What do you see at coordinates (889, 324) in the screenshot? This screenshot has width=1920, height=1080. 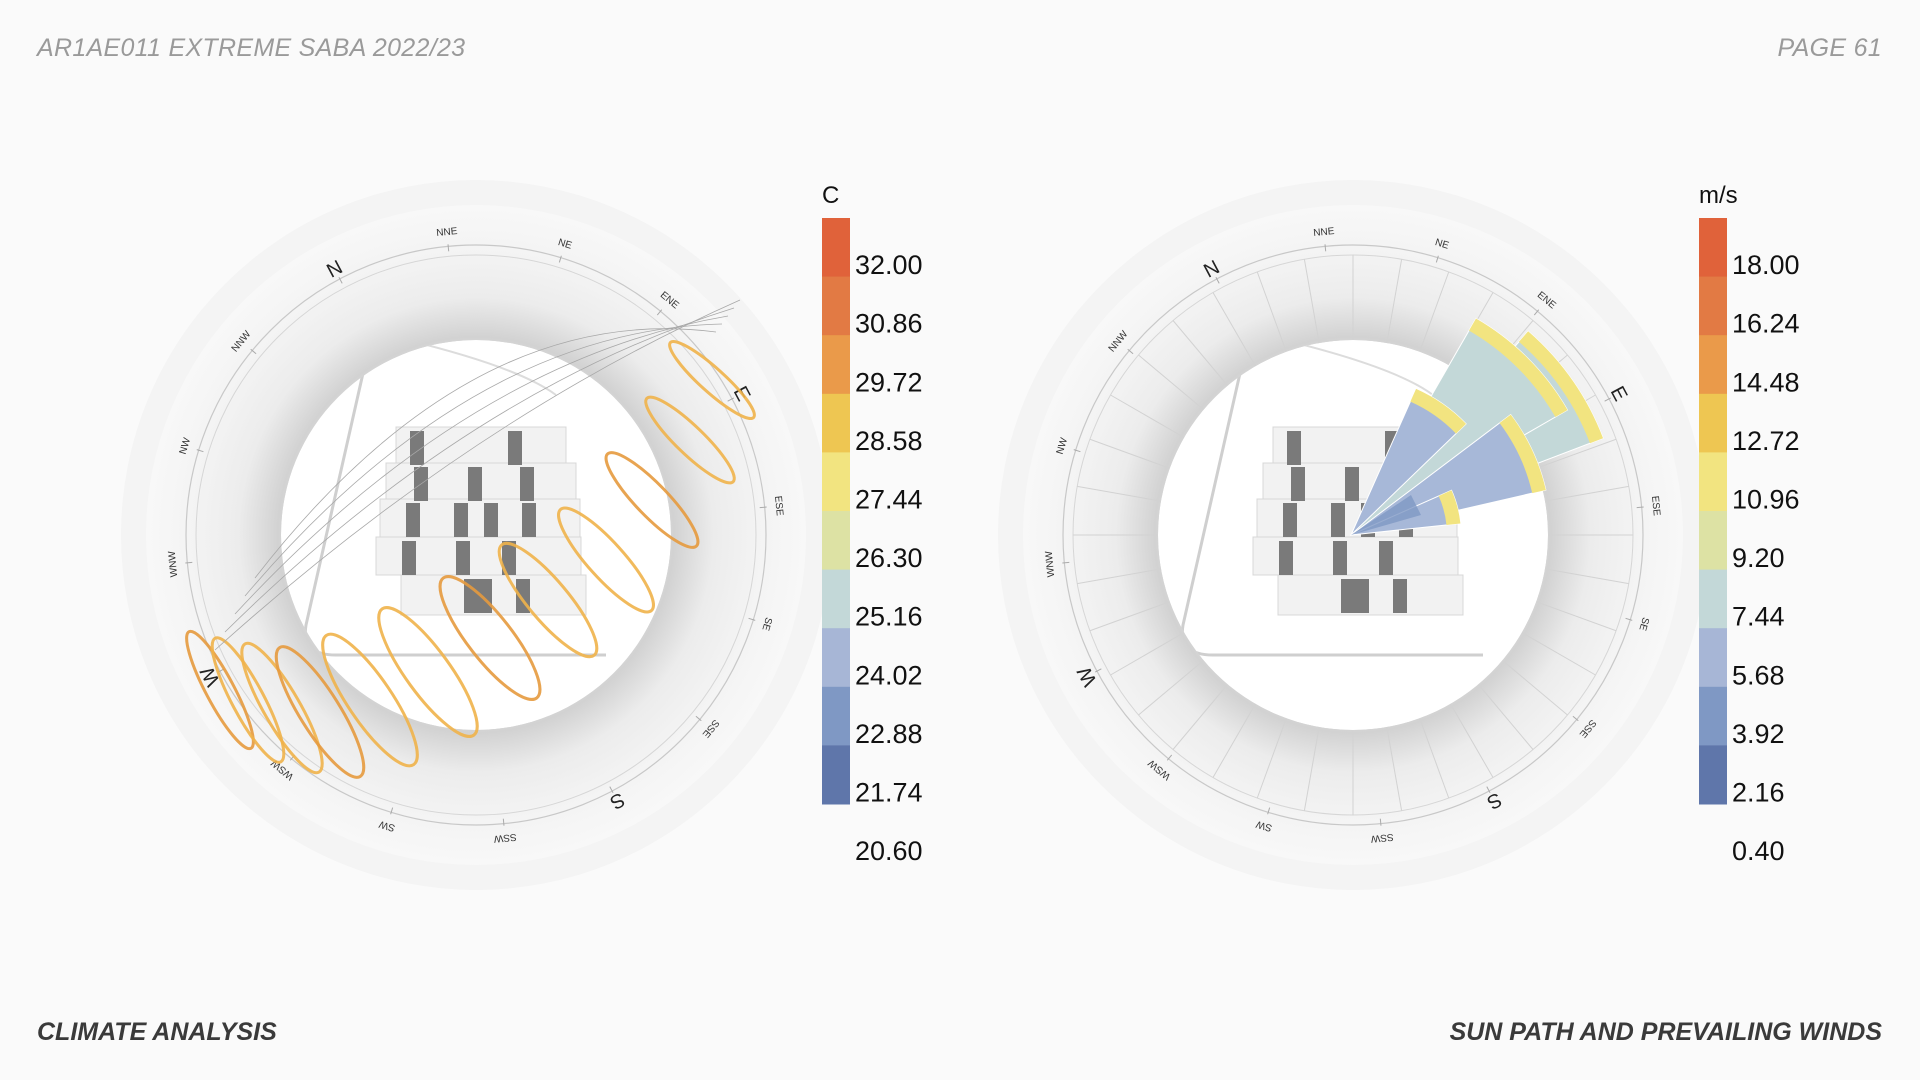 I see `legend-tick-label: 30.86` at bounding box center [889, 324].